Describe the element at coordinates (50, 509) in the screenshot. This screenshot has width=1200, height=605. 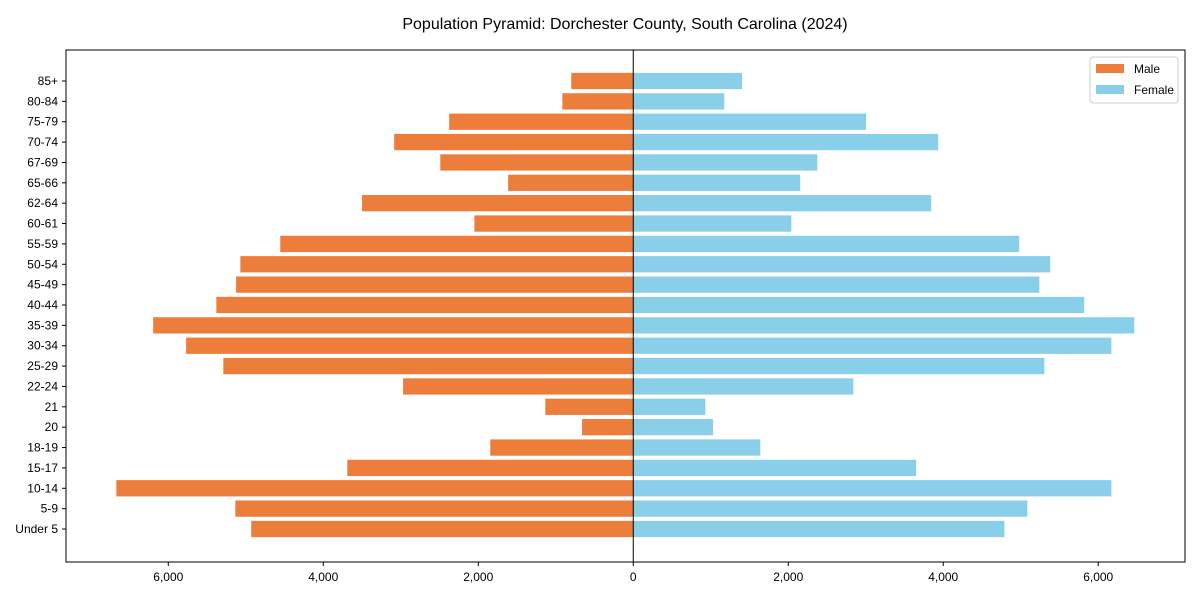
I see `y-tick-label: 5-9` at that location.